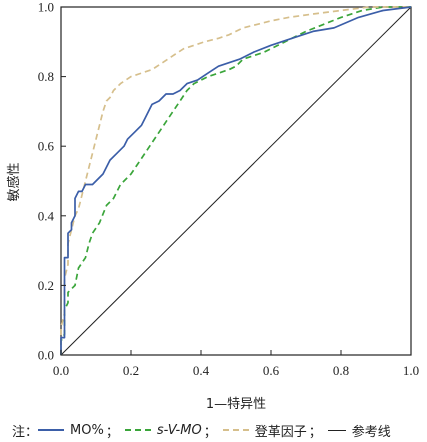  I want to click on y-tick-label: 0.8, so click(46, 76).